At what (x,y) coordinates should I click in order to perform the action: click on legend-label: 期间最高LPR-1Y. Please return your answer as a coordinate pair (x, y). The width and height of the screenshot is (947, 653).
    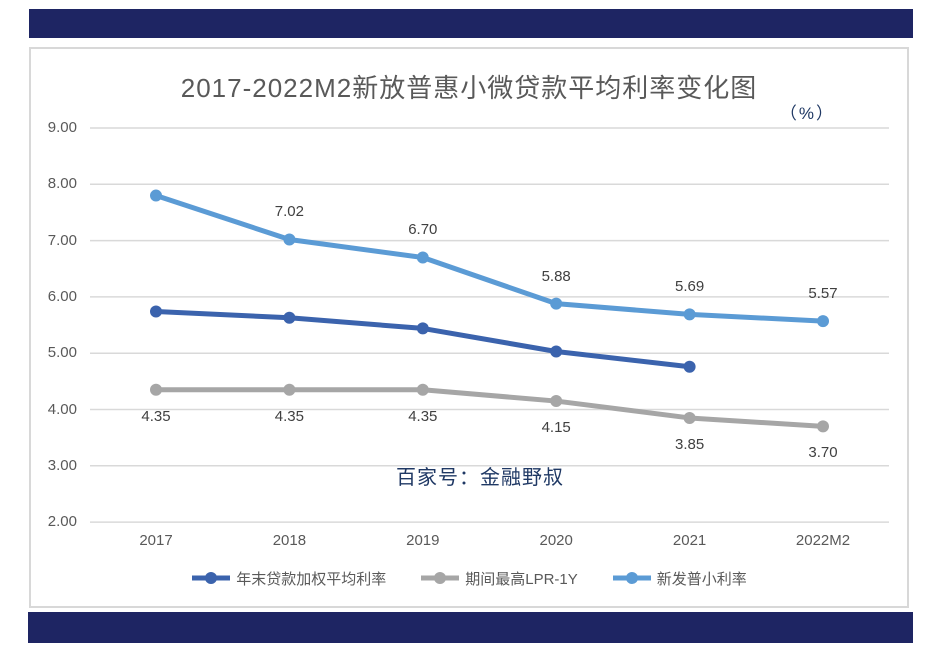
    Looking at the image, I should click on (521, 579).